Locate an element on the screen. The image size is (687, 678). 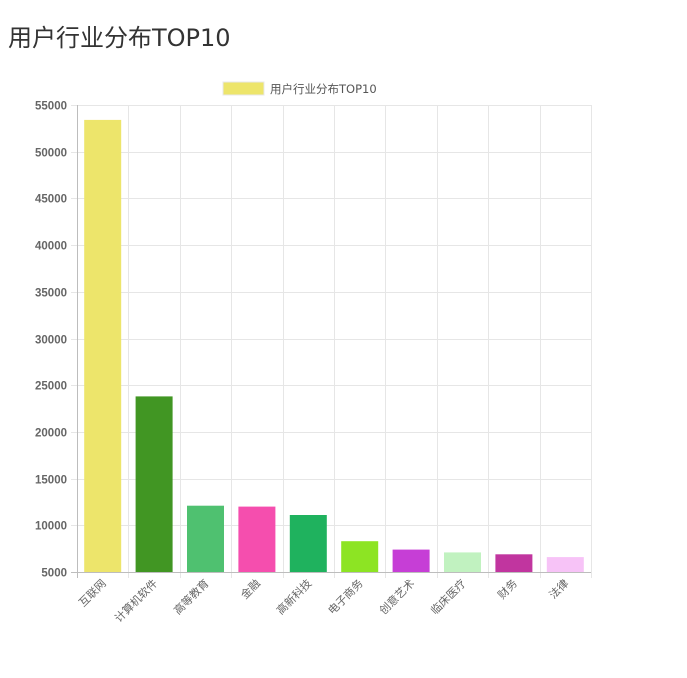
x-tick-label: 金融 is located at coordinates (250, 588).